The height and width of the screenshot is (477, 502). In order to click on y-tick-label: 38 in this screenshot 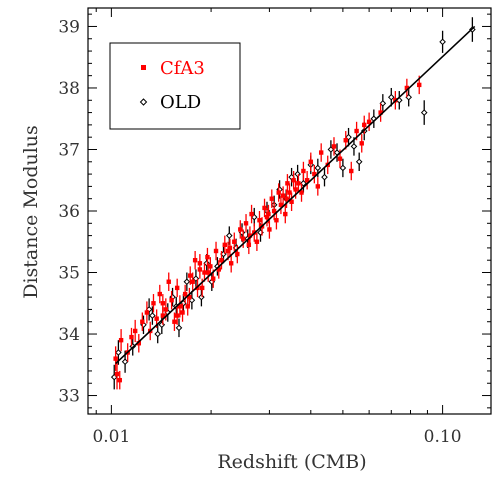, I will do `click(69, 89)`.